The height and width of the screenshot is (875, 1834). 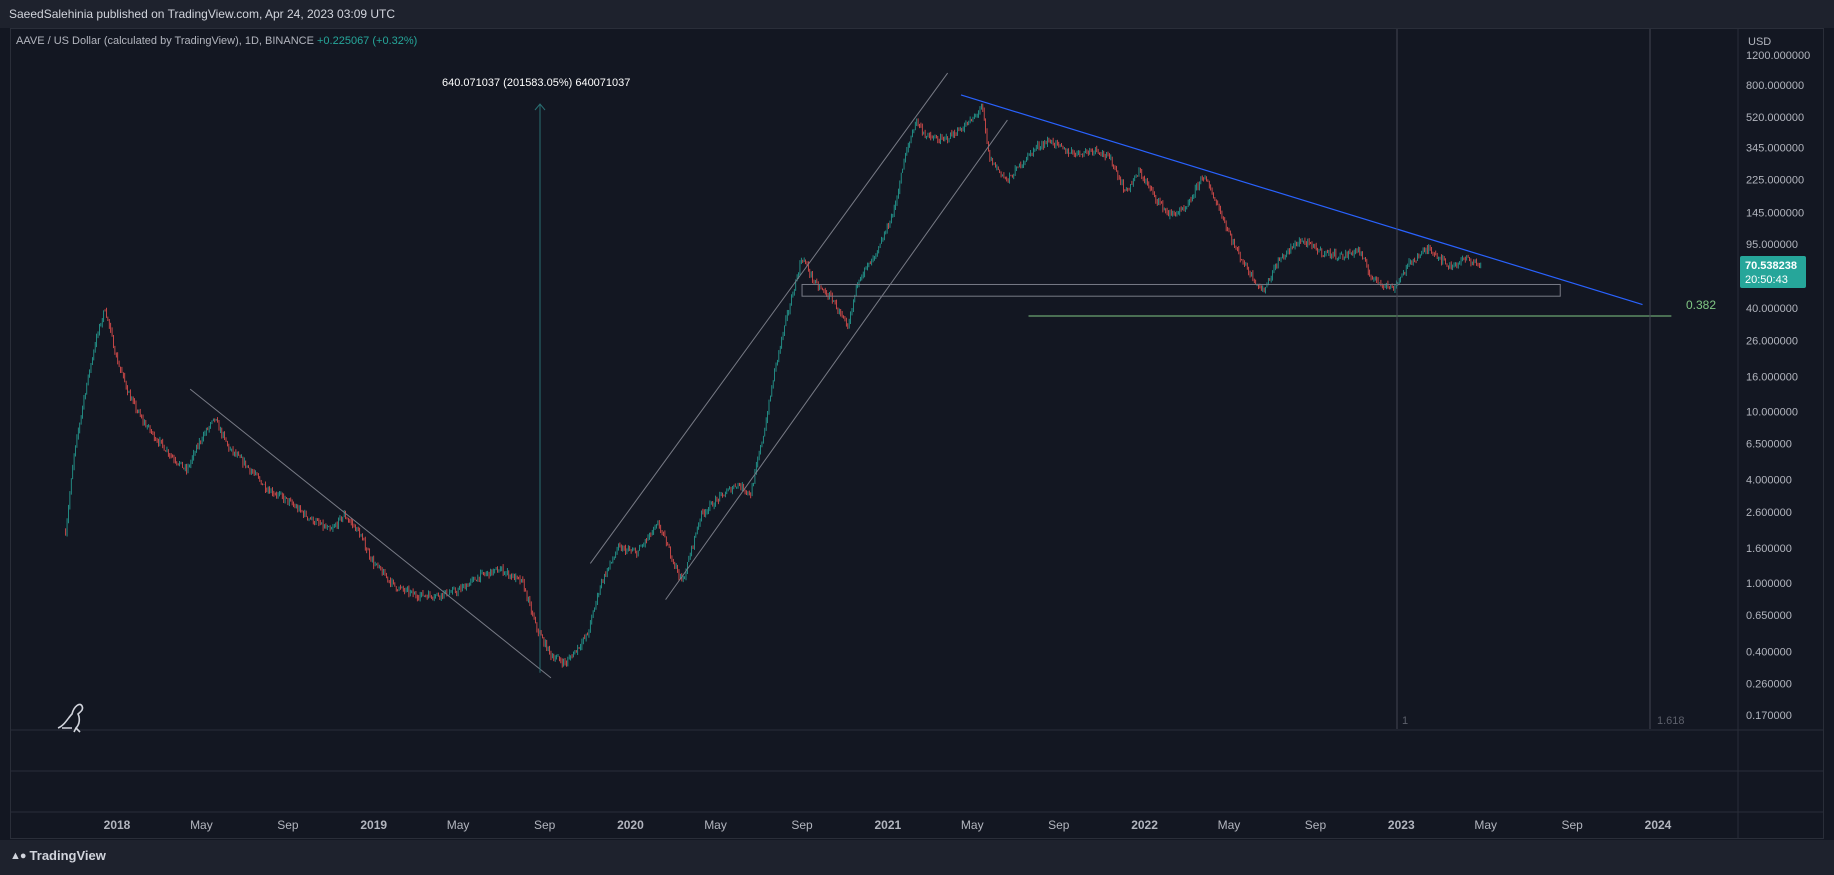 What do you see at coordinates (1769, 481) in the screenshot?
I see `price-tick-label: 4.000000` at bounding box center [1769, 481].